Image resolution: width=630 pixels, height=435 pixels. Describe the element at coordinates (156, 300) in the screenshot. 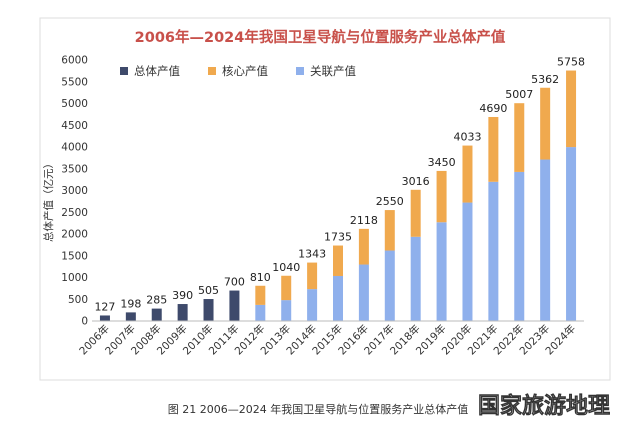

I see `total-value-label: 285` at that location.